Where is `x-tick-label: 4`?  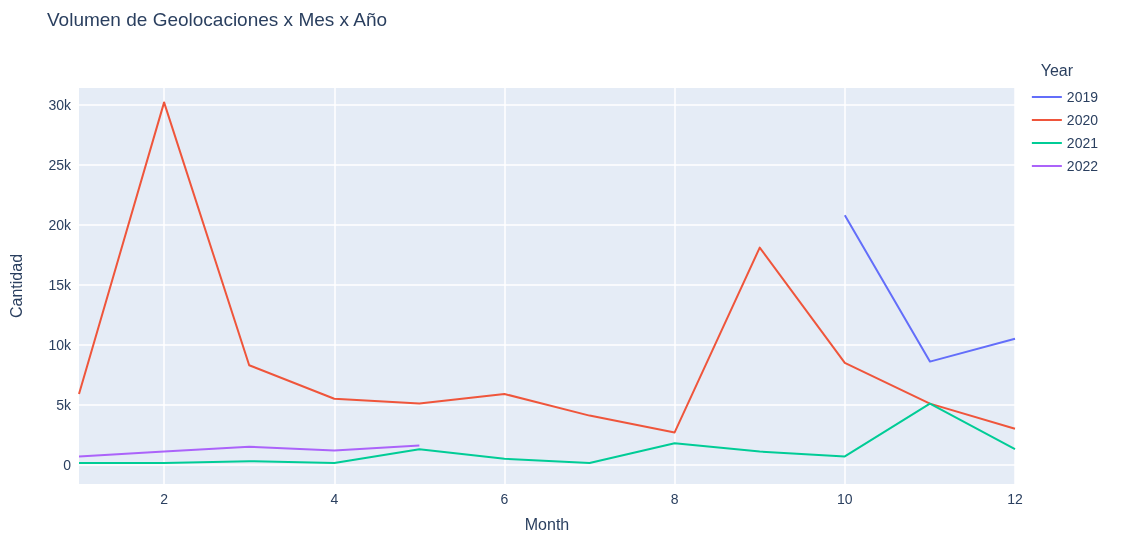 x-tick-label: 4 is located at coordinates (334, 499).